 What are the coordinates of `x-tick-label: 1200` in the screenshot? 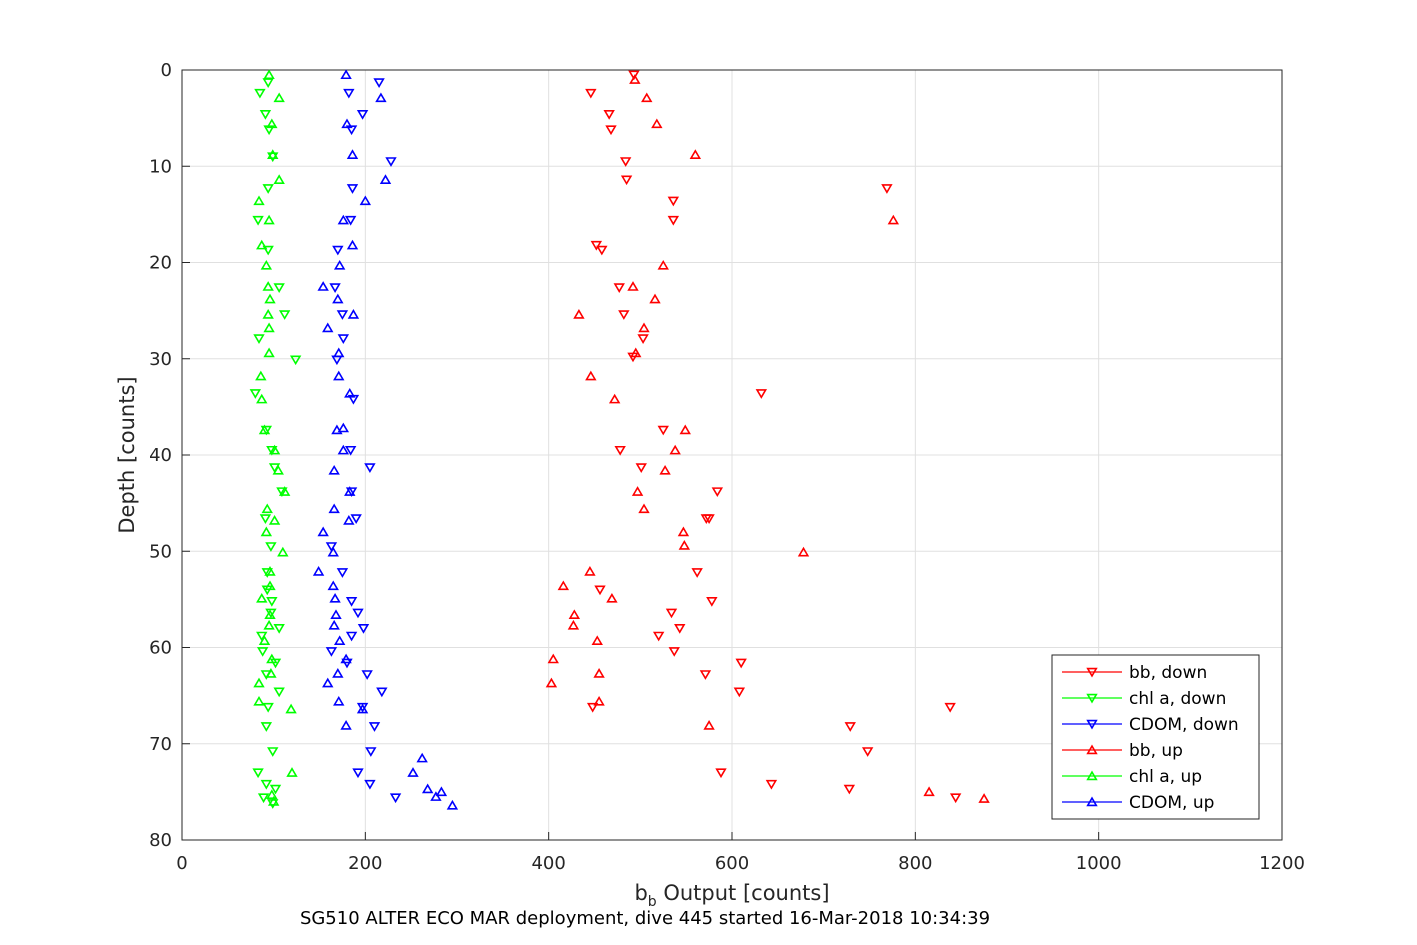 It's located at (1282, 863).